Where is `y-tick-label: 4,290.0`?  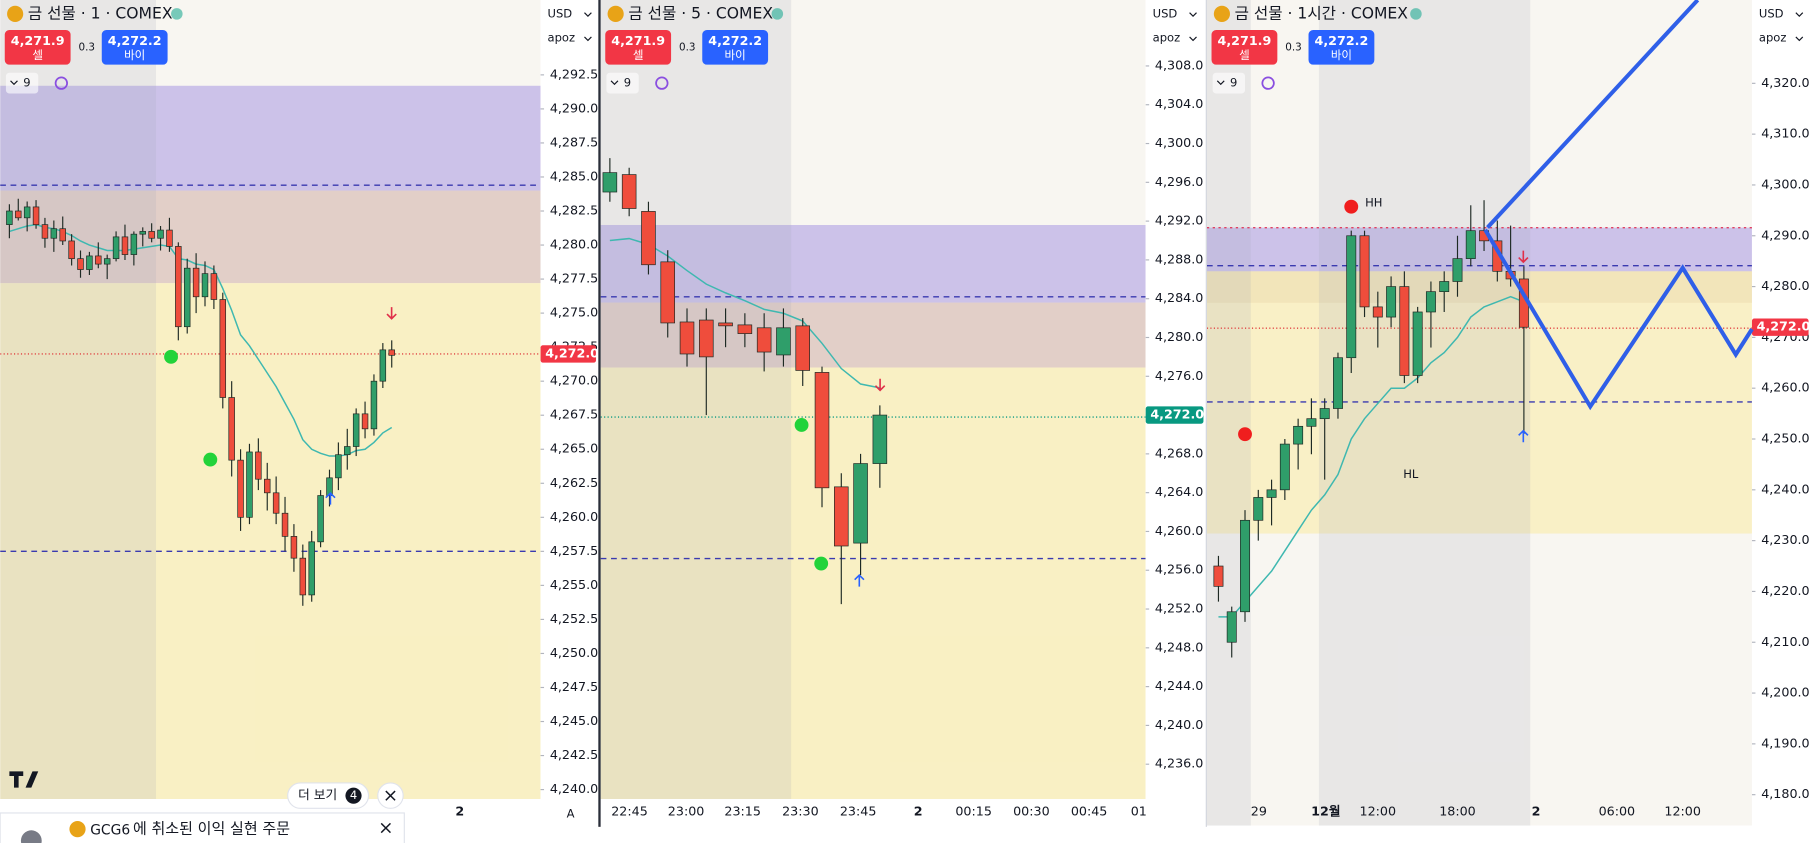 y-tick-label: 4,290.0 is located at coordinates (574, 107).